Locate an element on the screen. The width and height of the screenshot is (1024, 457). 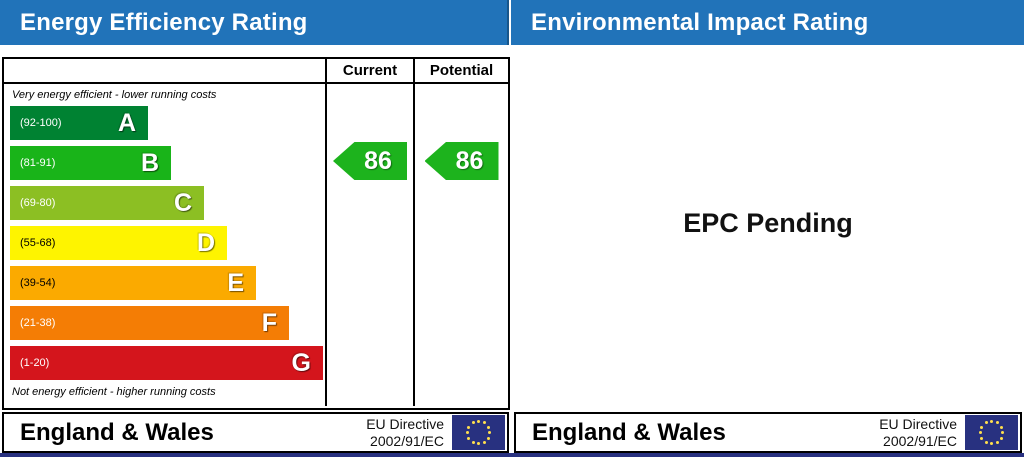
bottom-border-strip is located at coordinates (512, 455).